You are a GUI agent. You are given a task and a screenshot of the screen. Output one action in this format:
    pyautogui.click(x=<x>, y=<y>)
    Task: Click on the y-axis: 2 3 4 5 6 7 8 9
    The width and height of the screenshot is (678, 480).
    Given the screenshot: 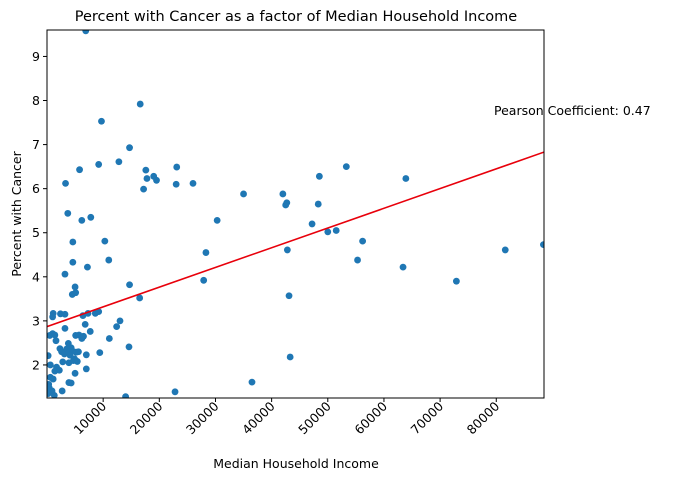 What is the action you would take?
    pyautogui.click(x=39, y=210)
    